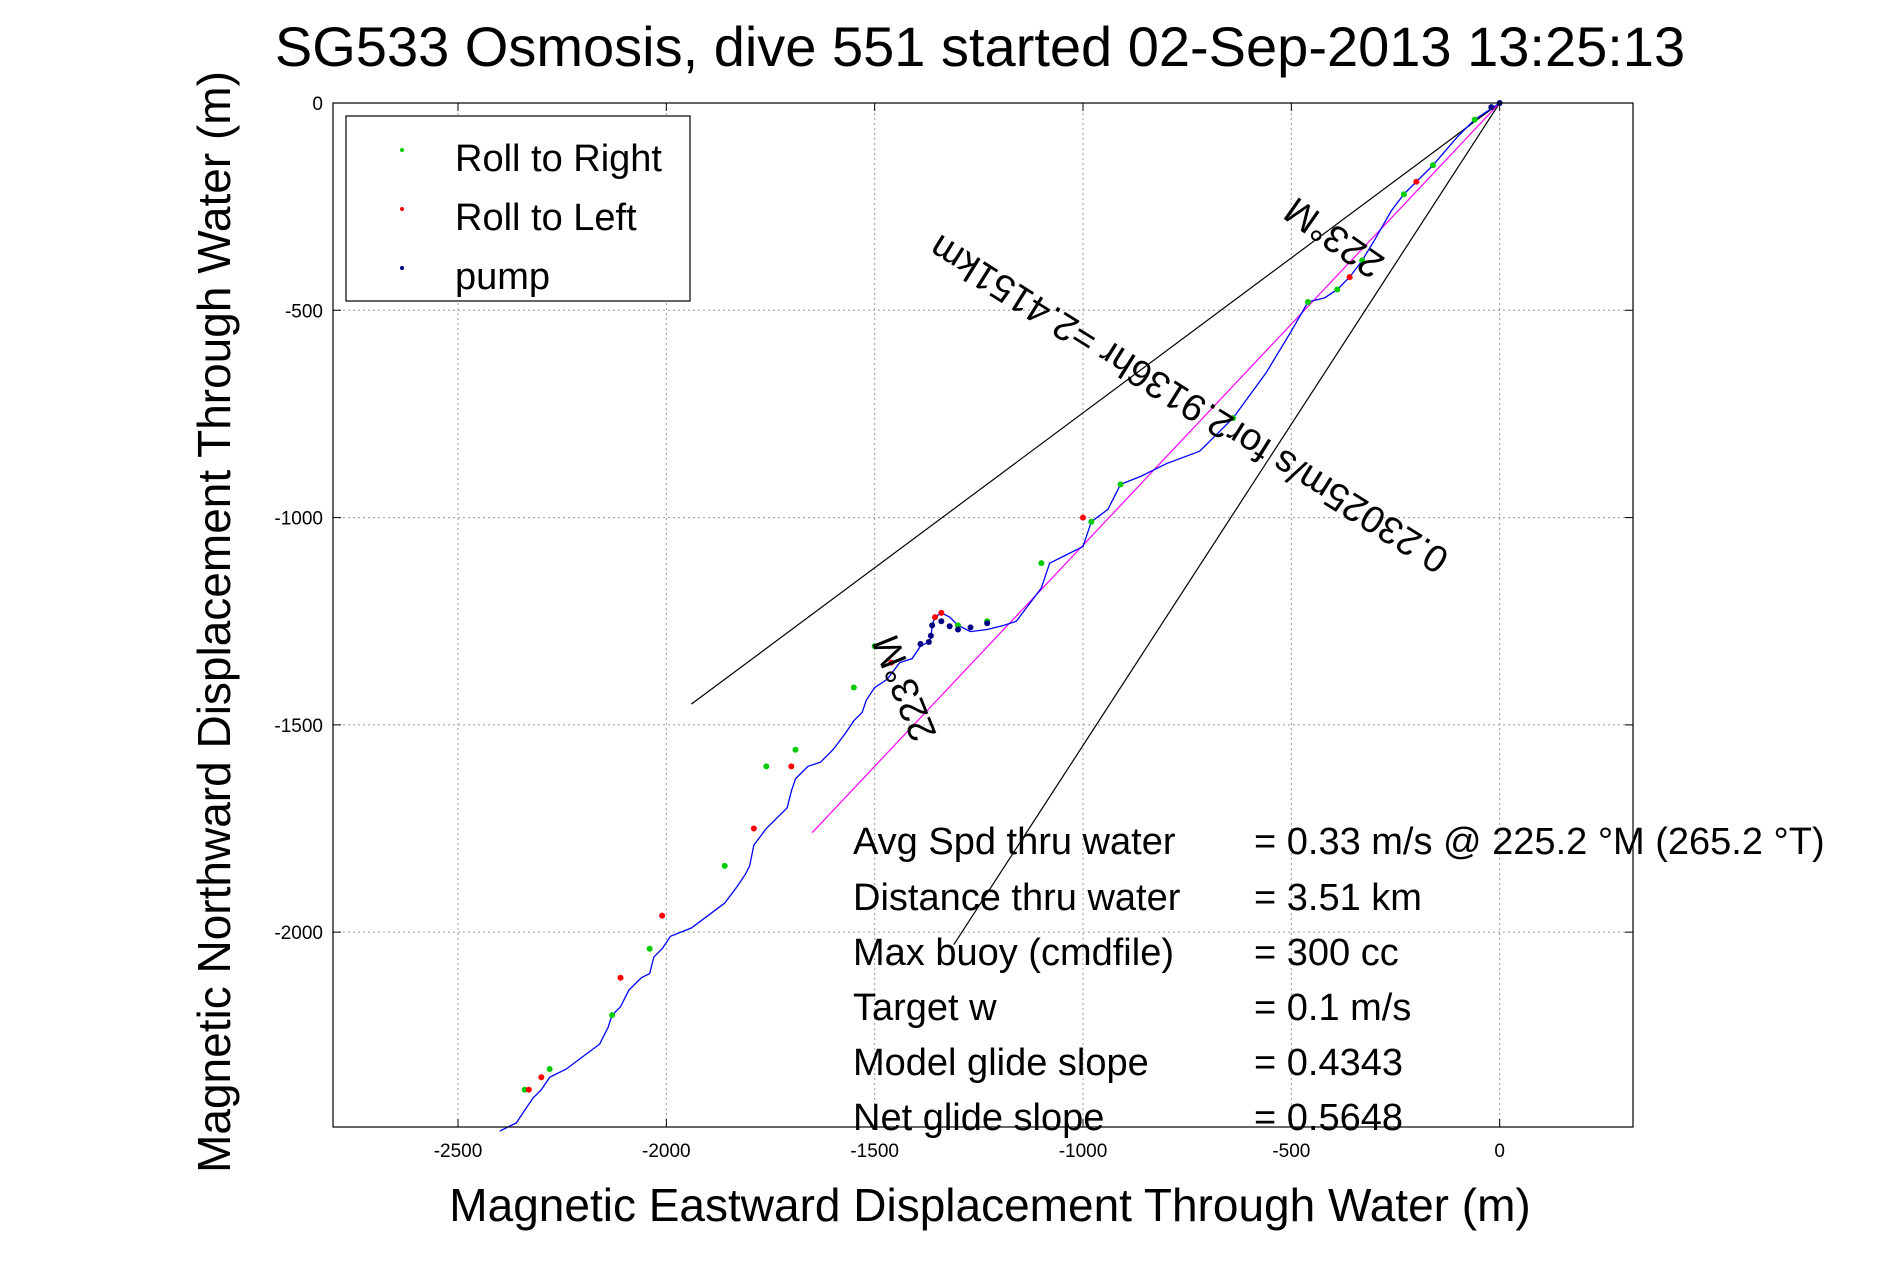  Describe the element at coordinates (402, 150) in the screenshot. I see `legend-marker-roll-right` at that location.